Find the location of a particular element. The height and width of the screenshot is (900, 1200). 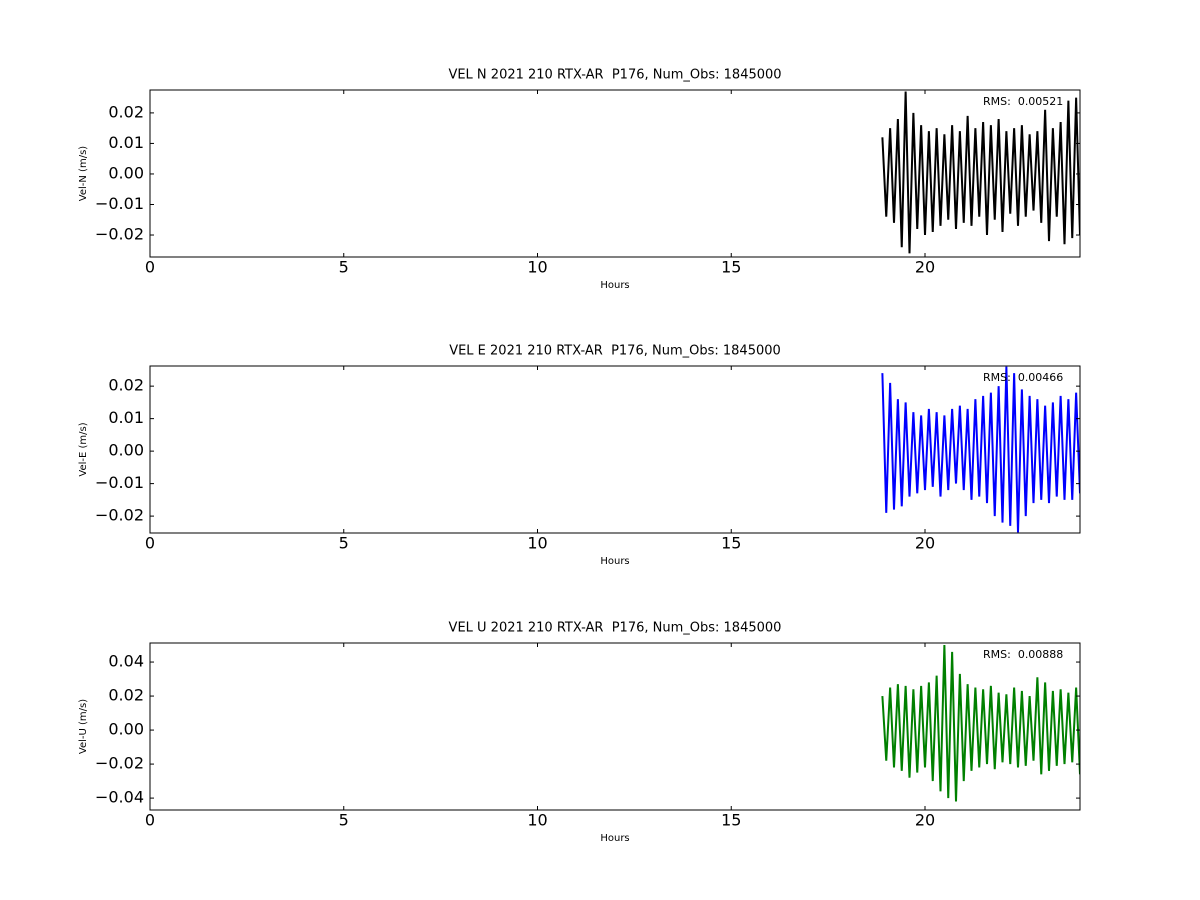

y-tick-label: −0.04 is located at coordinates (119, 797).